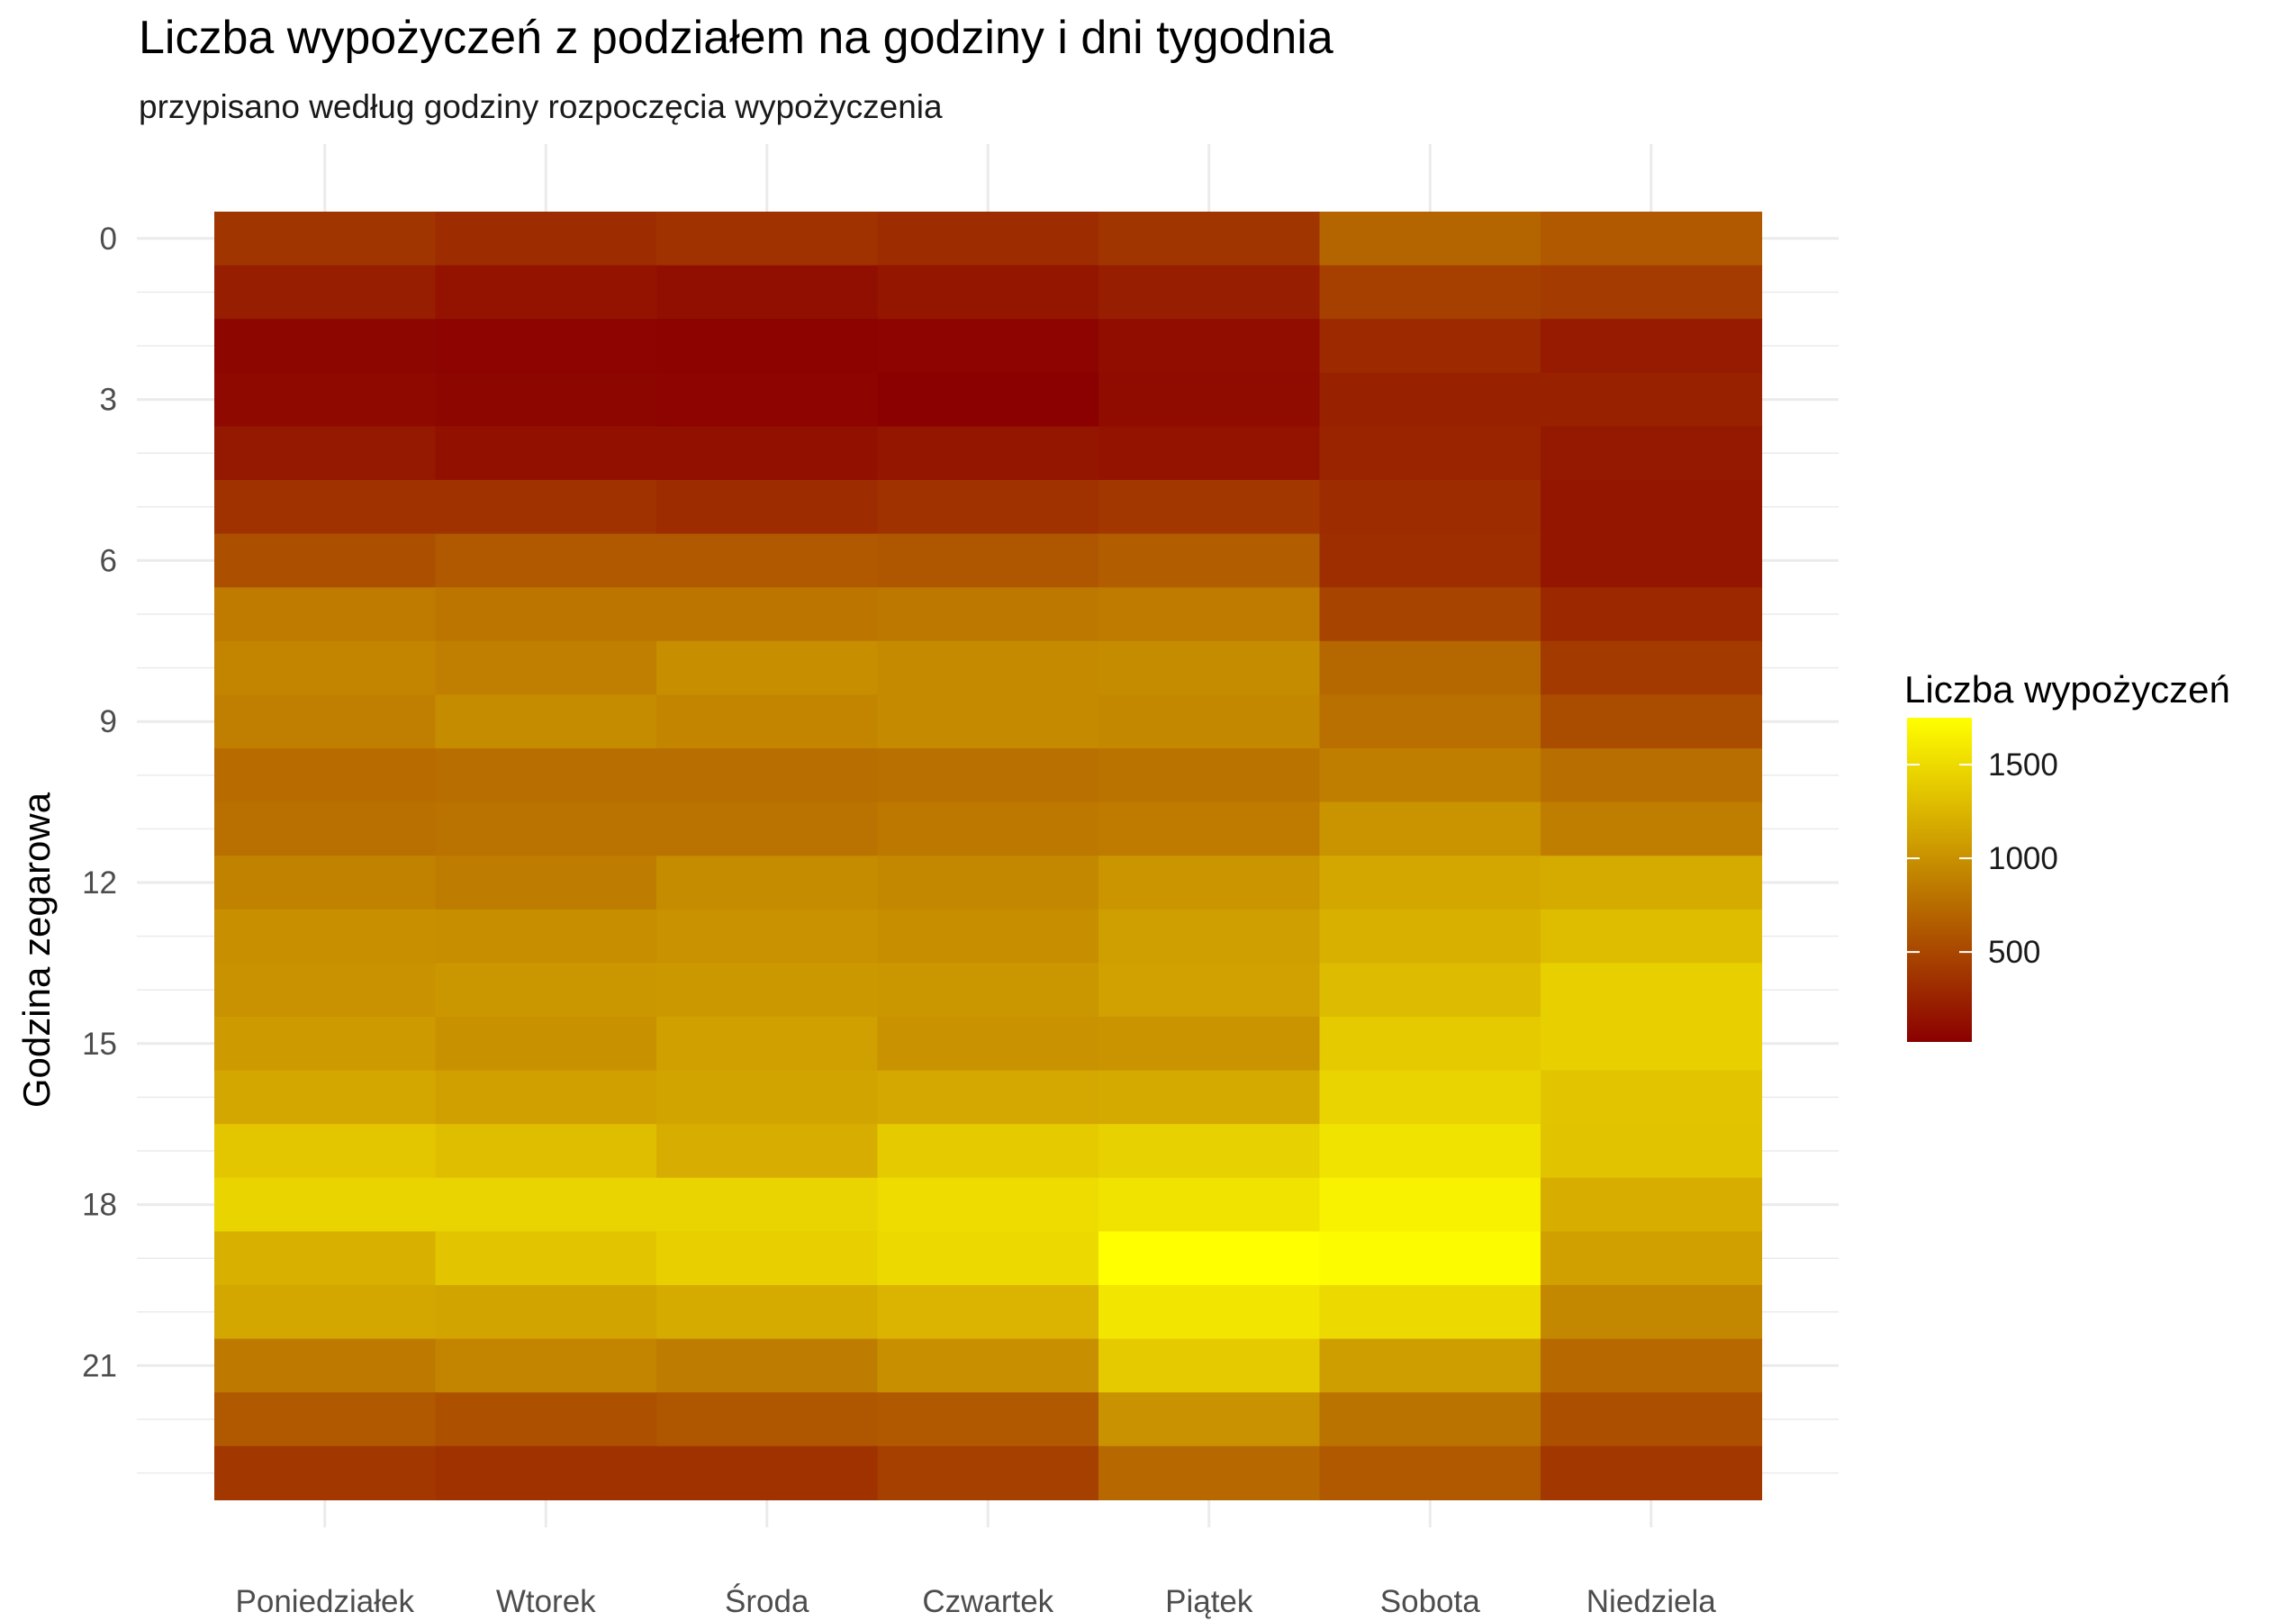 Image resolution: width=2296 pixels, height=1621 pixels. What do you see at coordinates (108, 239) in the screenshot?
I see `y-tick-label: 0` at bounding box center [108, 239].